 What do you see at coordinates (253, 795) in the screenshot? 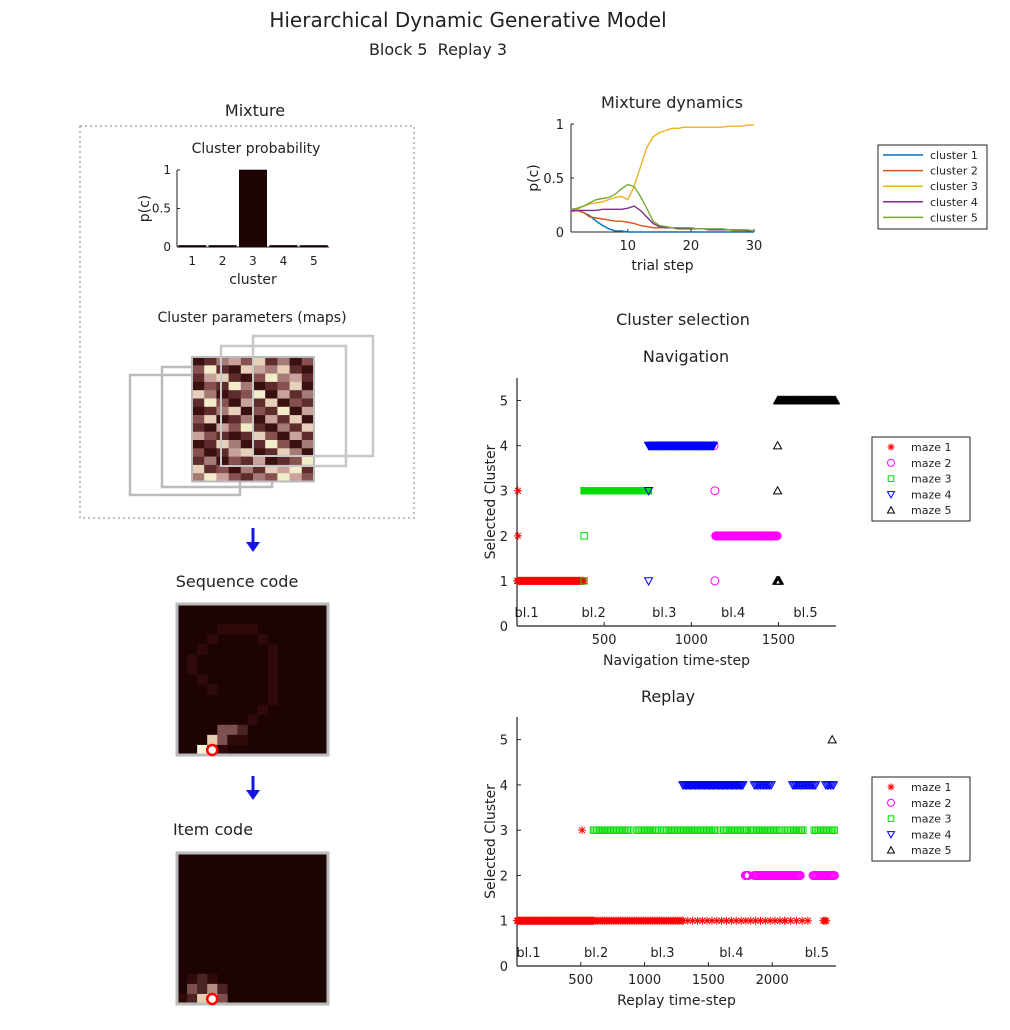
I see `arrow-head` at bounding box center [253, 795].